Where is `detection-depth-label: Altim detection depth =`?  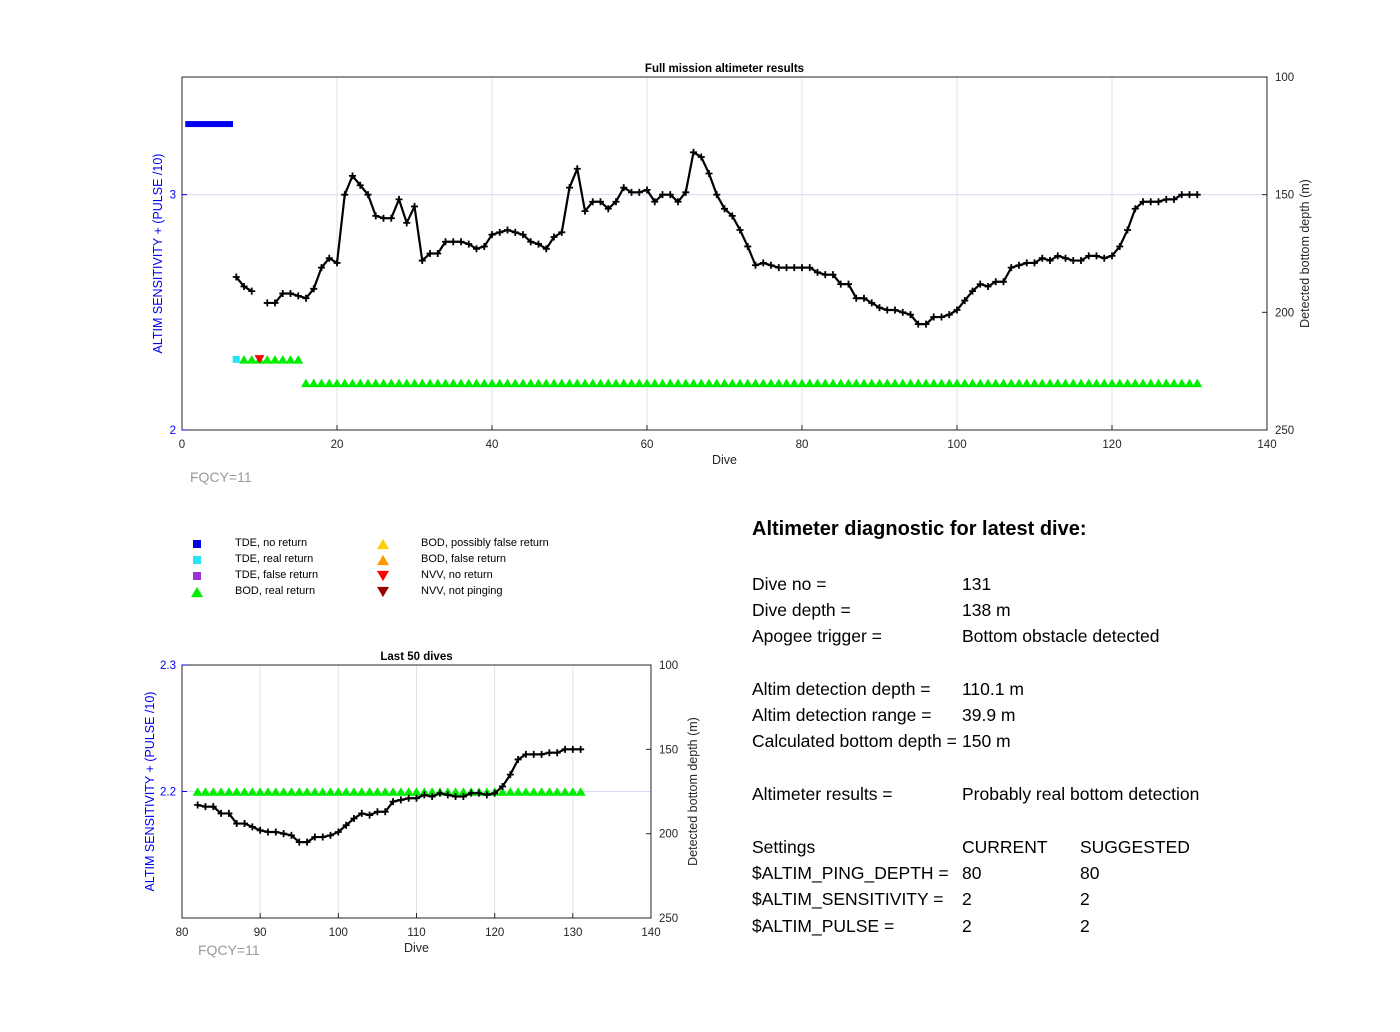
detection-depth-label: Altim detection depth = is located at coordinates (841, 688).